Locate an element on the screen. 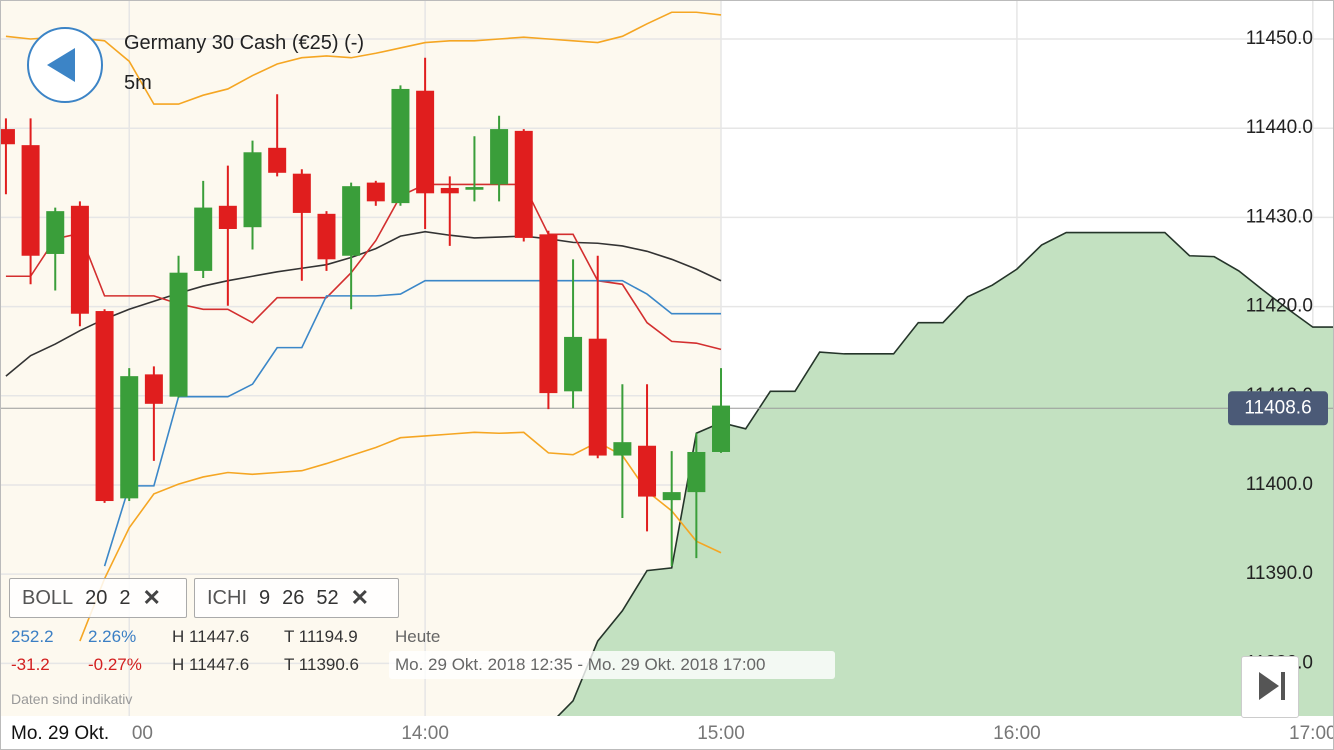  skip-icon is located at coordinates (1272, 686).